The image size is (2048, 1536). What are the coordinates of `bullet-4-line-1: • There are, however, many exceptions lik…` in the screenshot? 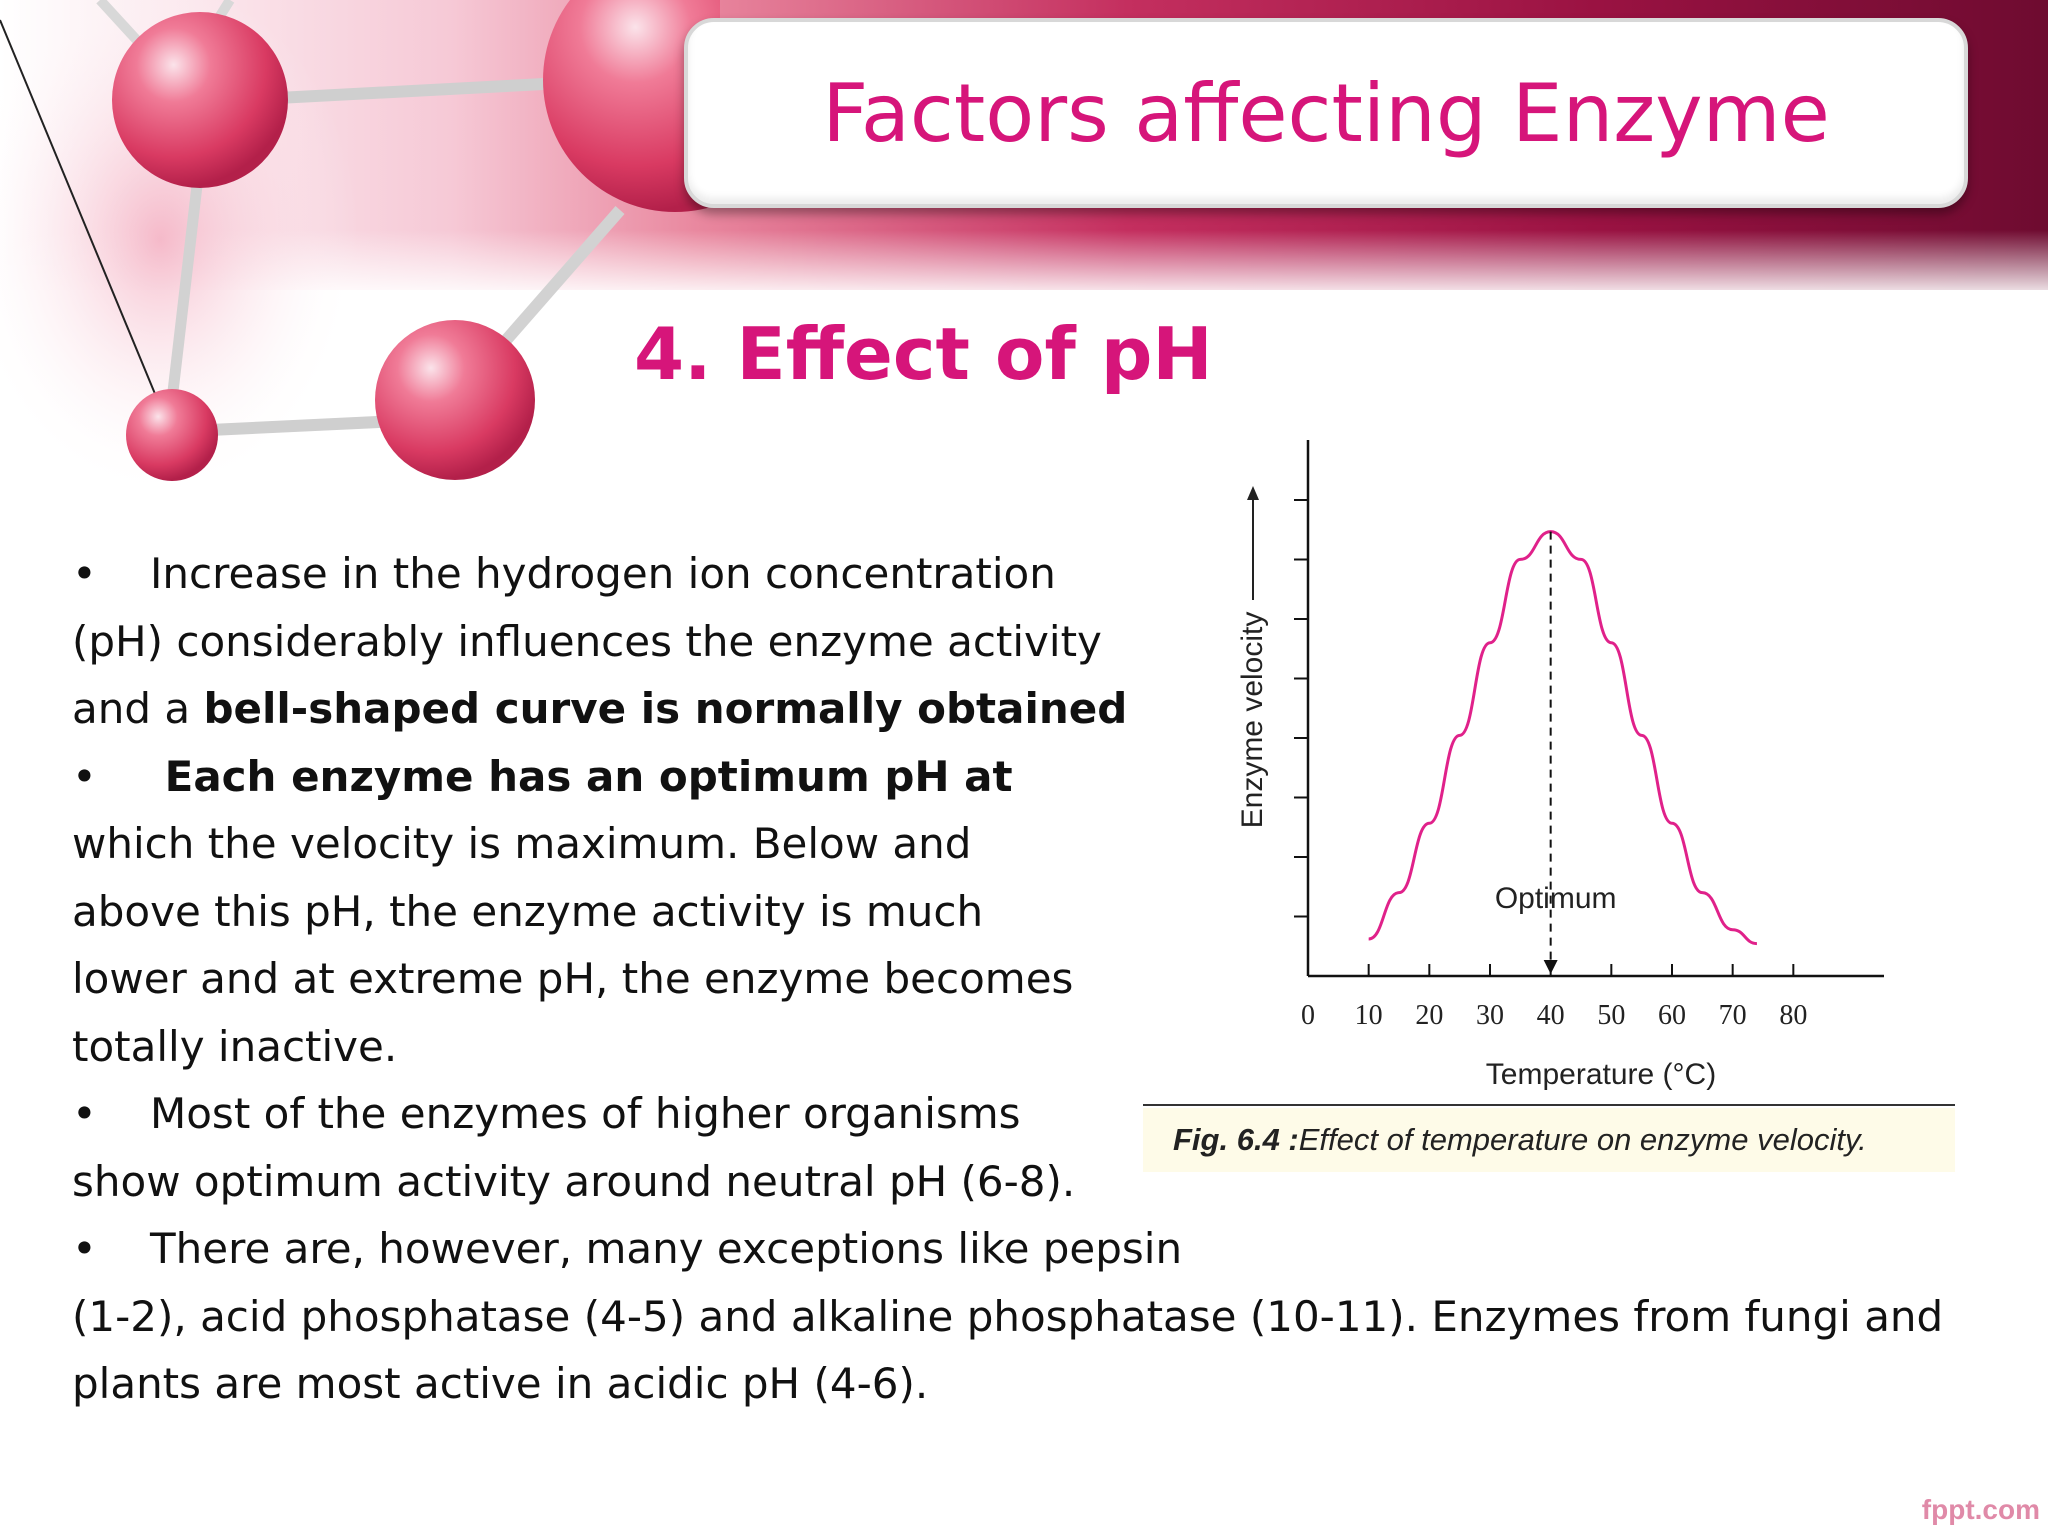 It's located at (1022, 1249).